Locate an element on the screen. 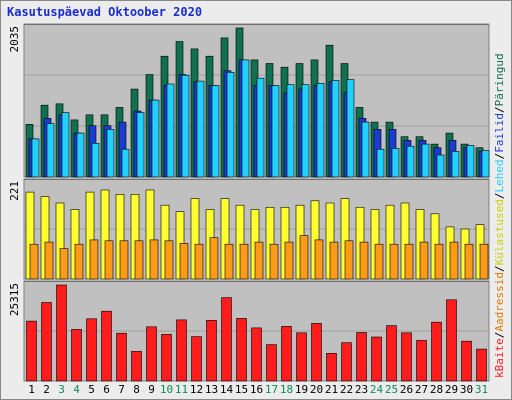  x-tick-label-18: 18 is located at coordinates (286, 389).